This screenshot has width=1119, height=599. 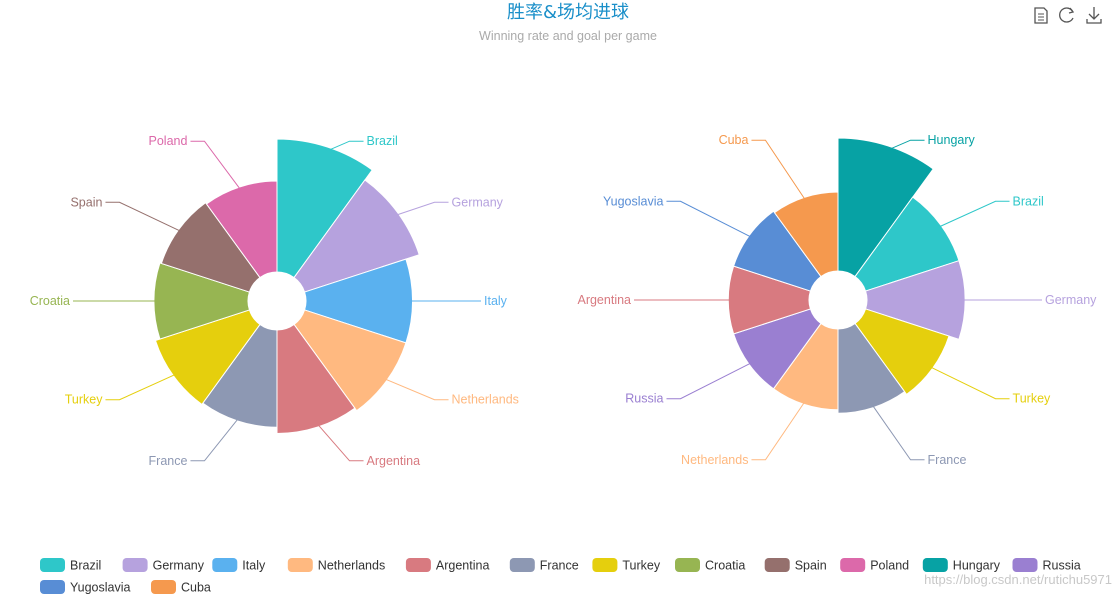 I want to click on legend-swatch-russia, so click(x=1025, y=565).